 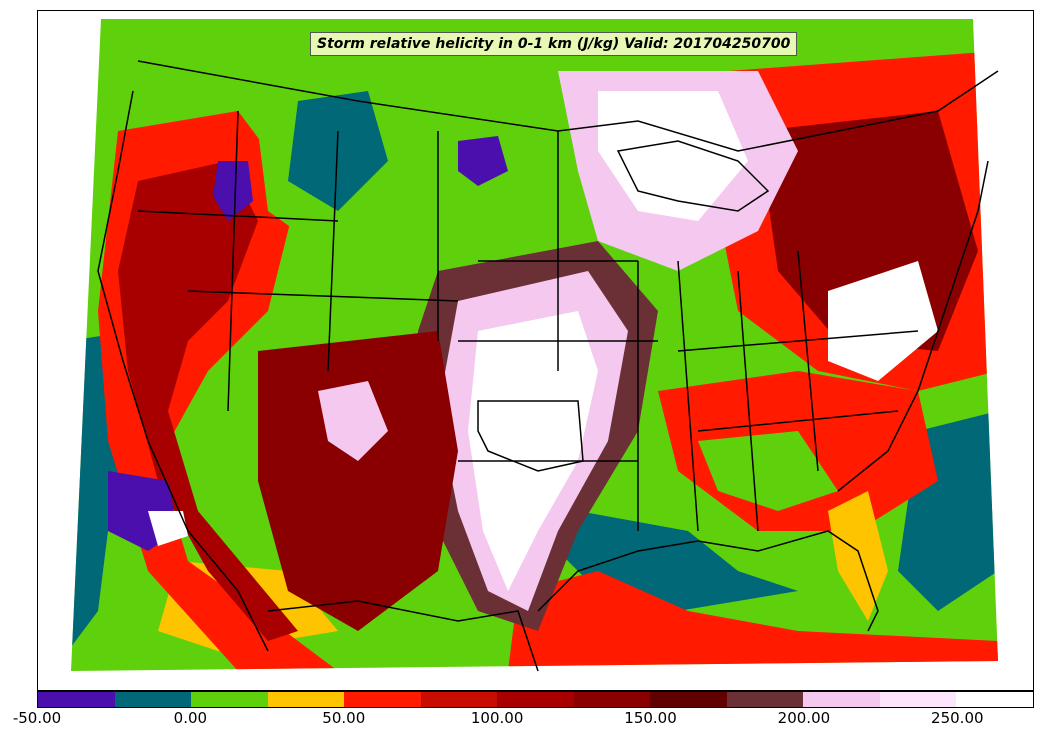 What do you see at coordinates (358, 481) in the screenshot?
I see `southwest-maroon` at bounding box center [358, 481].